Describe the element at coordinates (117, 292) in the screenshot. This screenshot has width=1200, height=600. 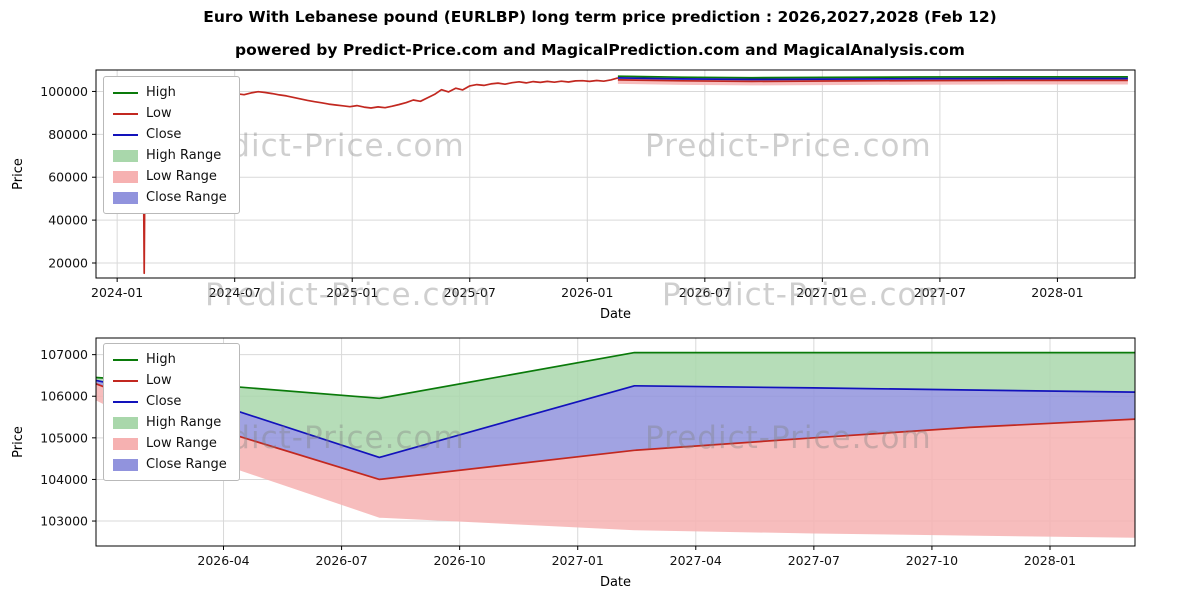
I see `x-tick-label: 2024-01` at that location.